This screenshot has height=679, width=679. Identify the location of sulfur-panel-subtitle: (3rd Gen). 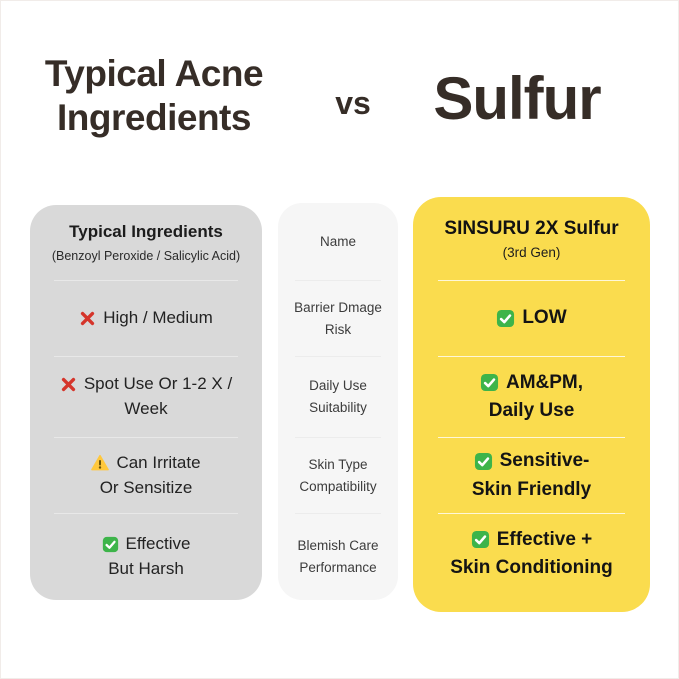
(531, 252).